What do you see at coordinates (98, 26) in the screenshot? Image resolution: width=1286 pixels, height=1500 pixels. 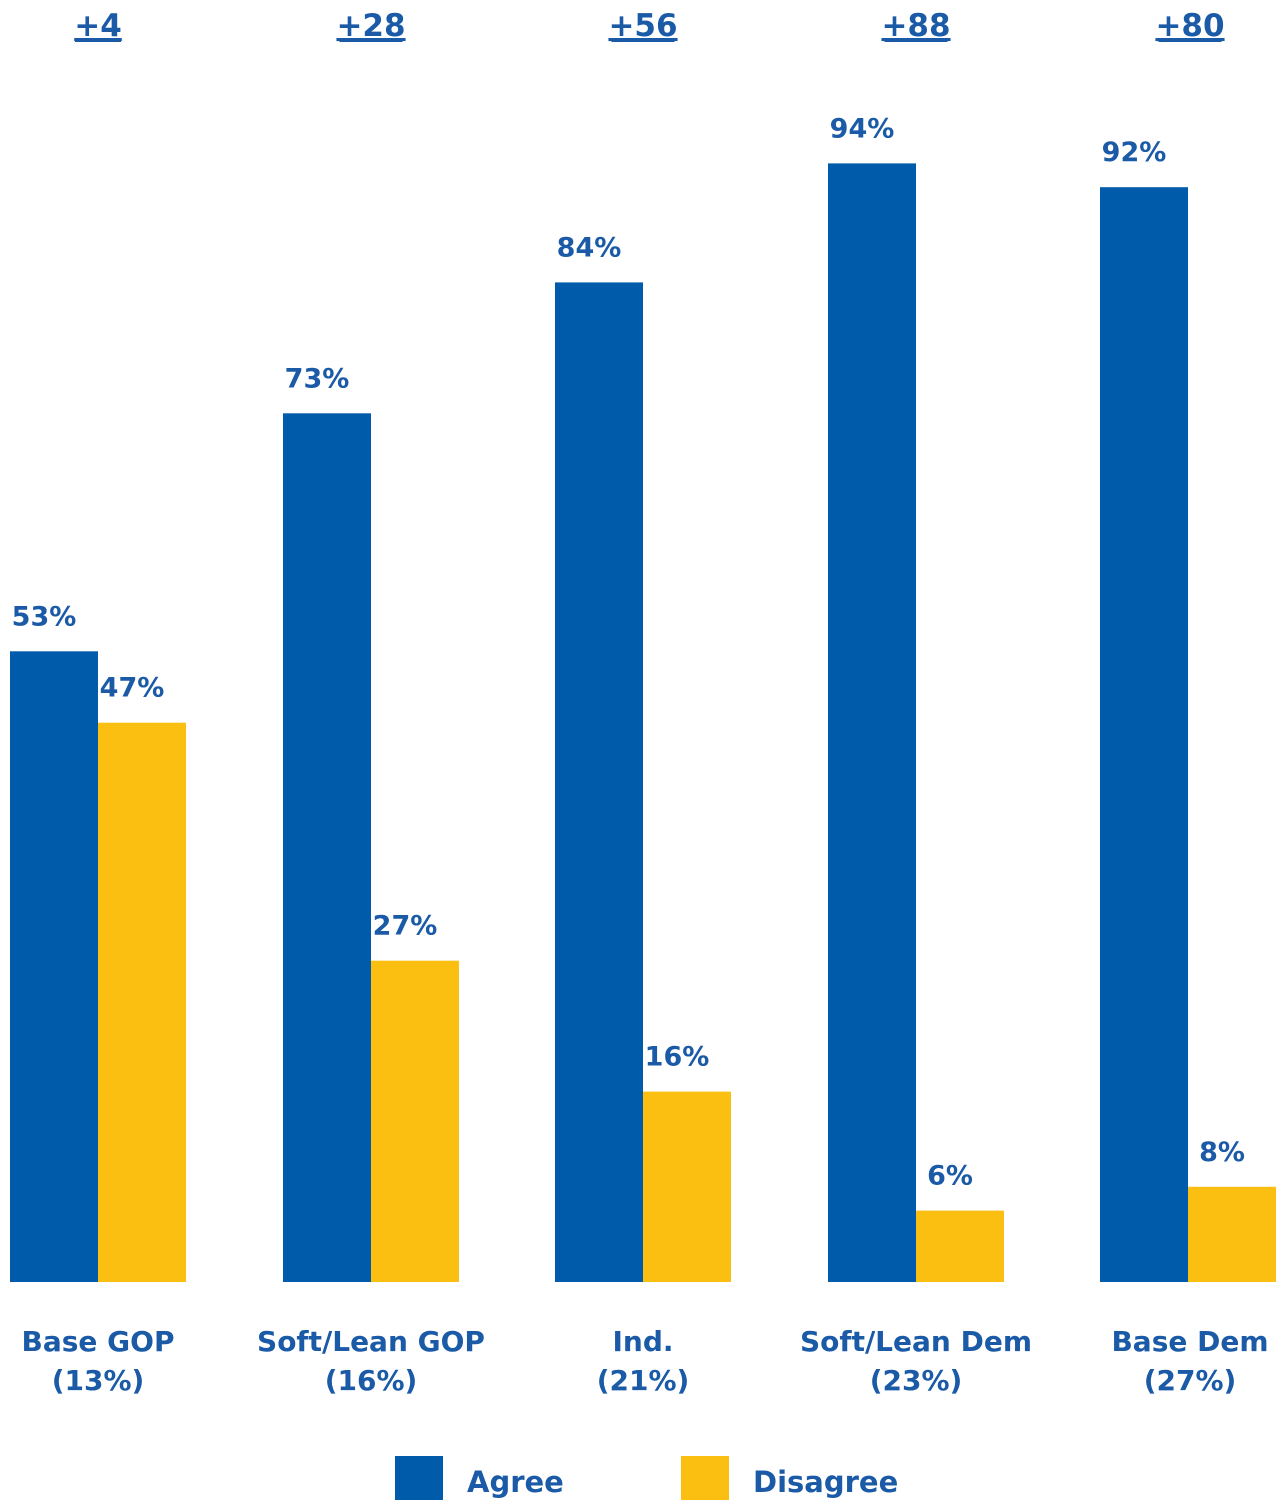 I see `net-difference-label: +4` at bounding box center [98, 26].